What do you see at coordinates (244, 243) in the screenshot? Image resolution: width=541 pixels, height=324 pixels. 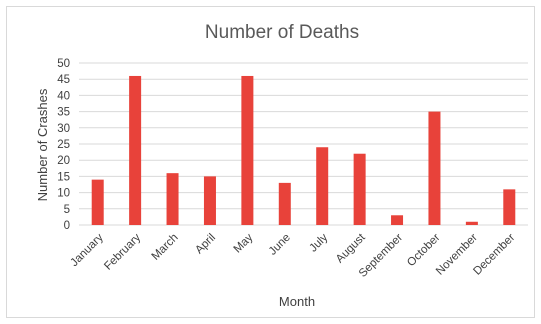 I see `x-tick-label: May` at bounding box center [244, 243].